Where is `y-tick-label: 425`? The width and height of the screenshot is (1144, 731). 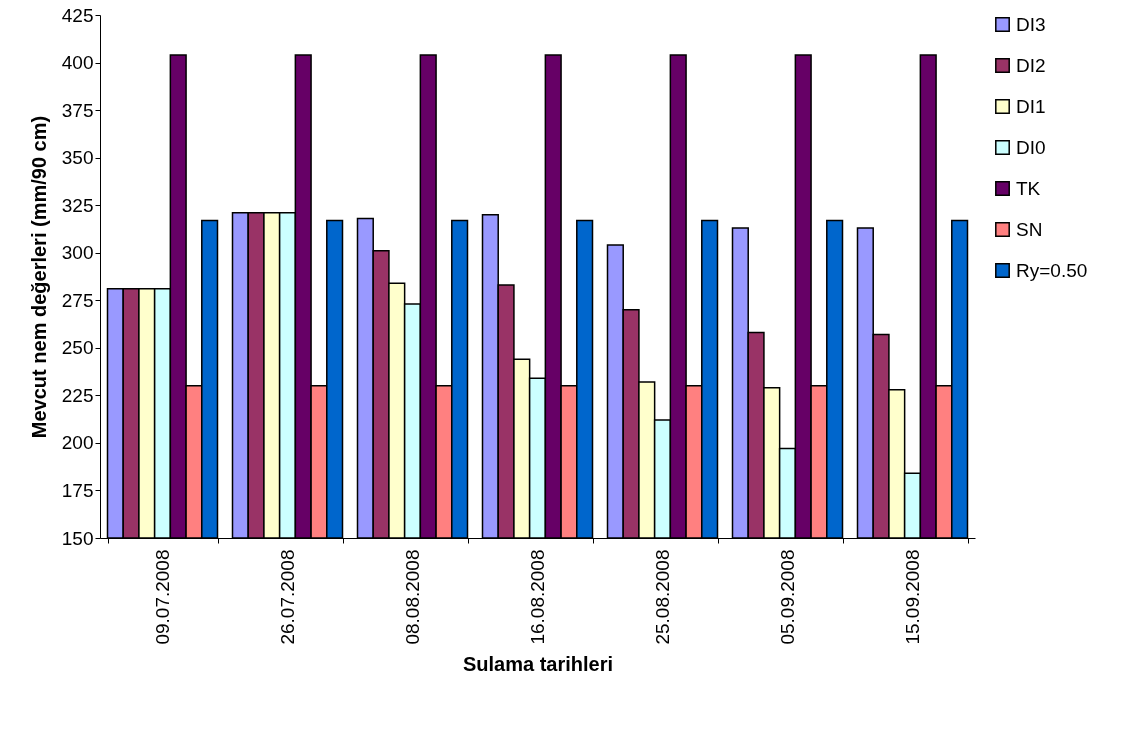 y-tick-label: 425 is located at coordinates (77, 15).